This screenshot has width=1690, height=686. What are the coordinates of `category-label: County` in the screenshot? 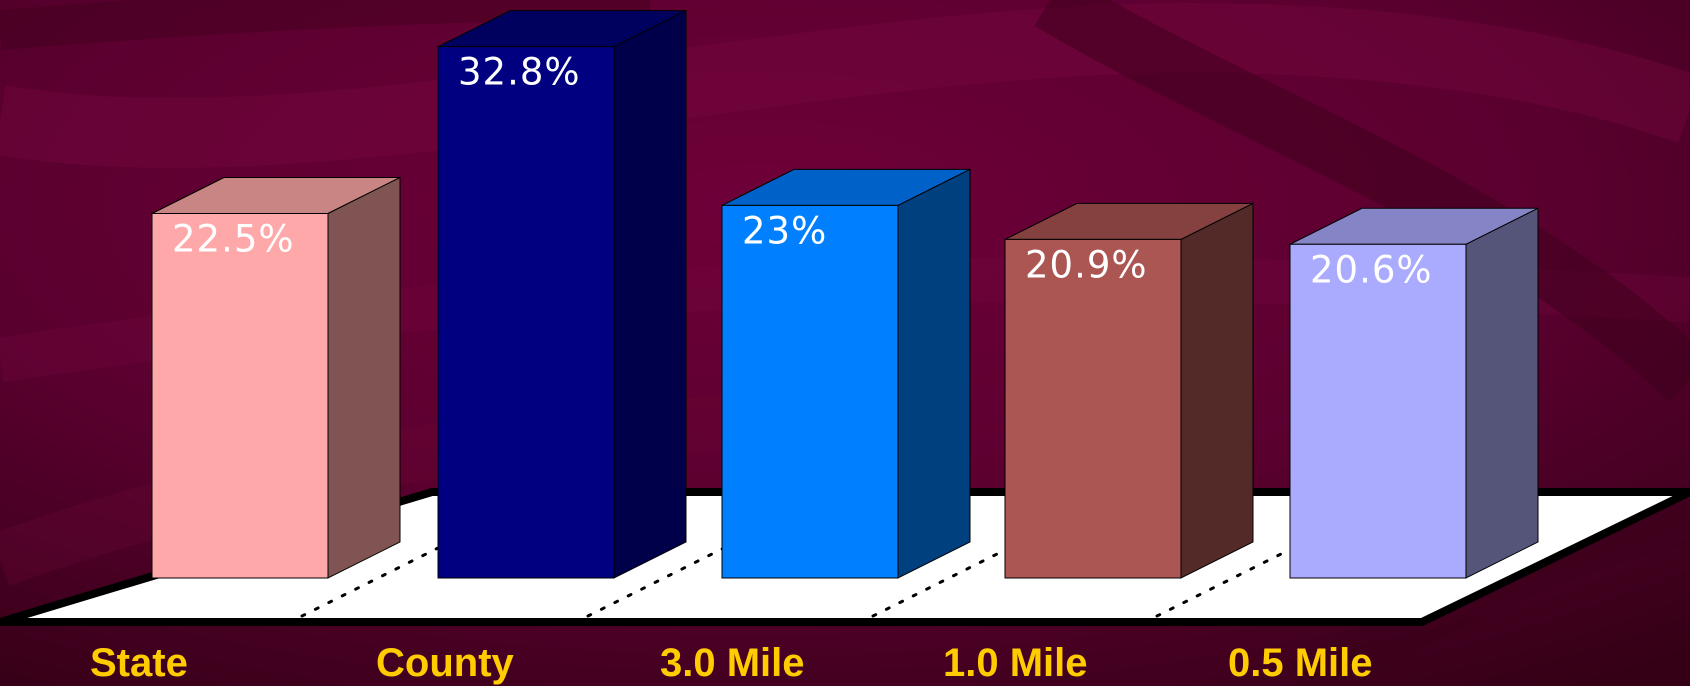 It's located at (445, 663).